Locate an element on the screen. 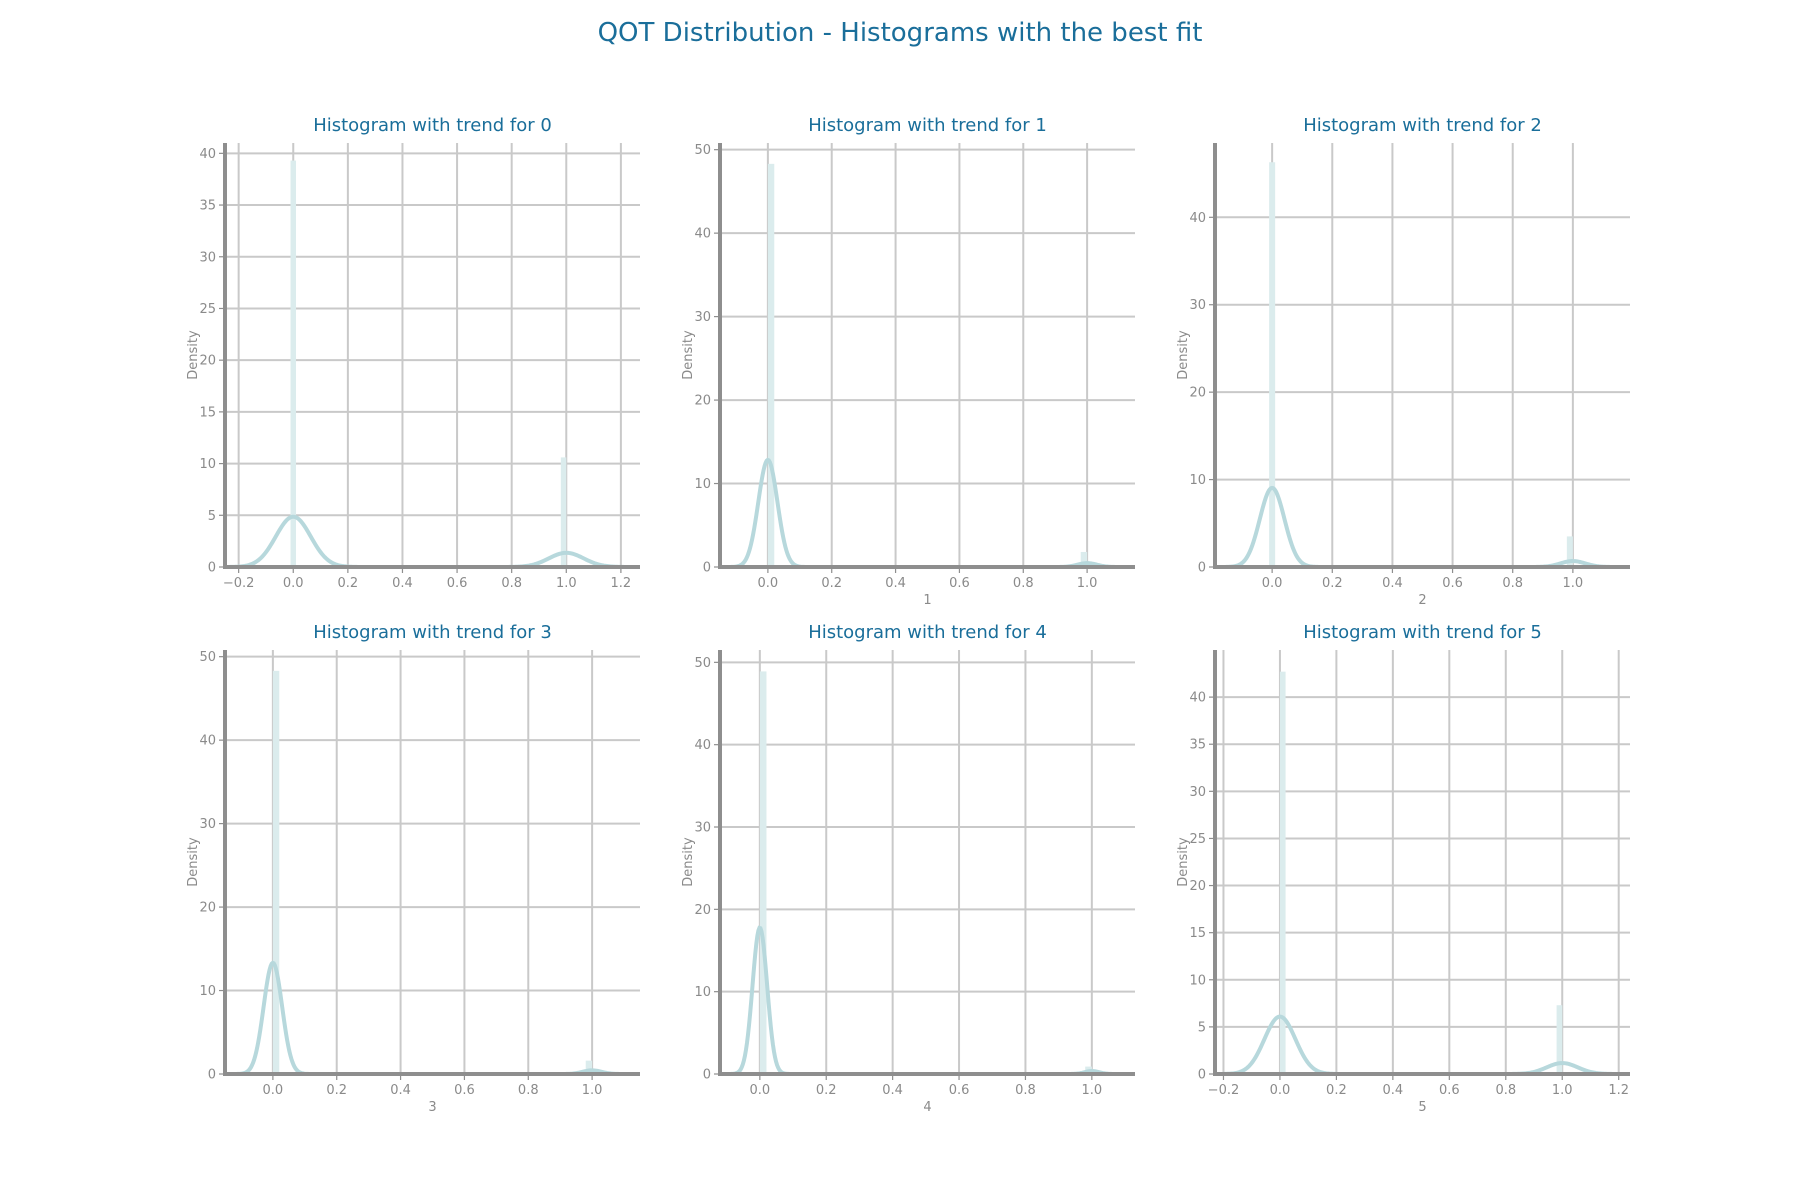 This screenshot has height=1200, width=1800. panel-title: Histogram with trend for 1 is located at coordinates (927, 125).